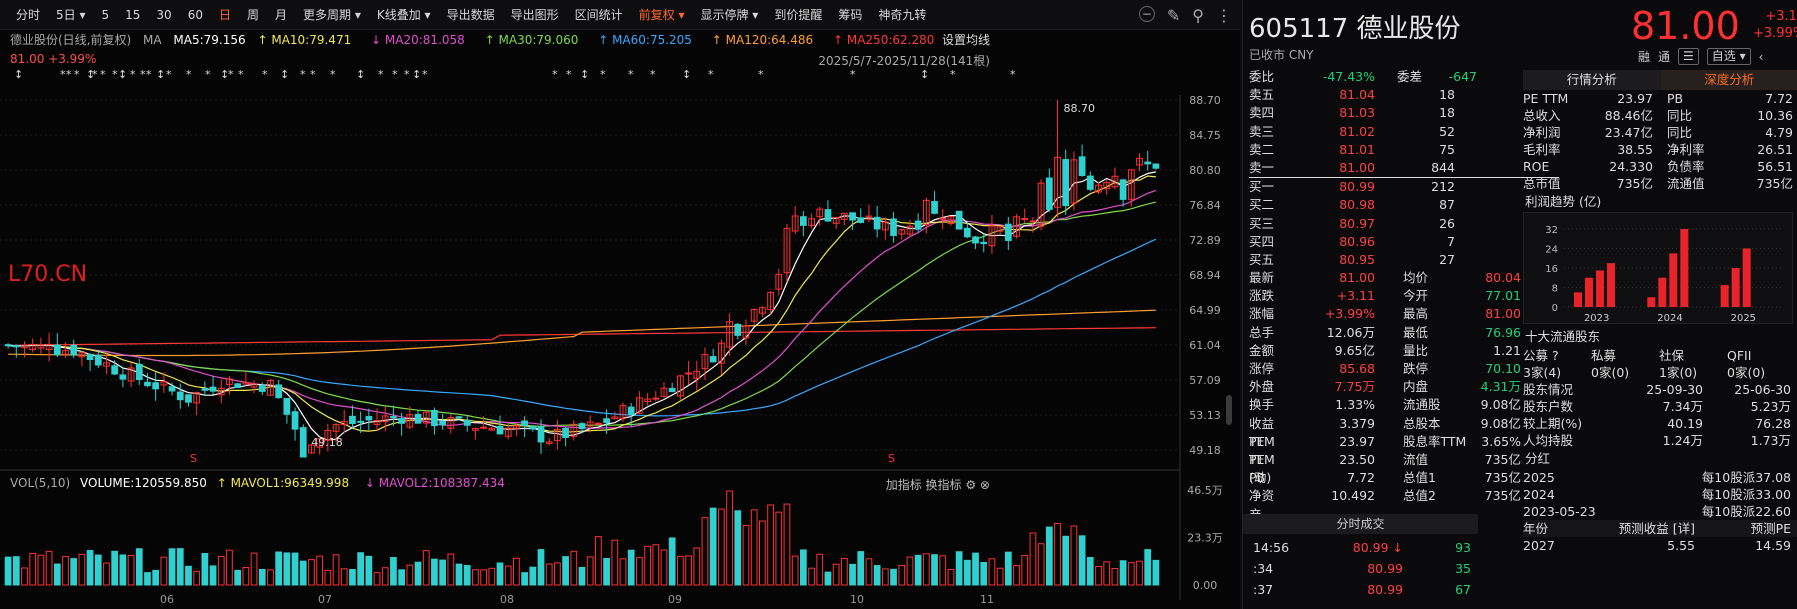 Image resolution: width=1797 pixels, height=609 pixels. Describe the element at coordinates (1205, 100) in the screenshot. I see `y-tick-label: 88.70` at that location.